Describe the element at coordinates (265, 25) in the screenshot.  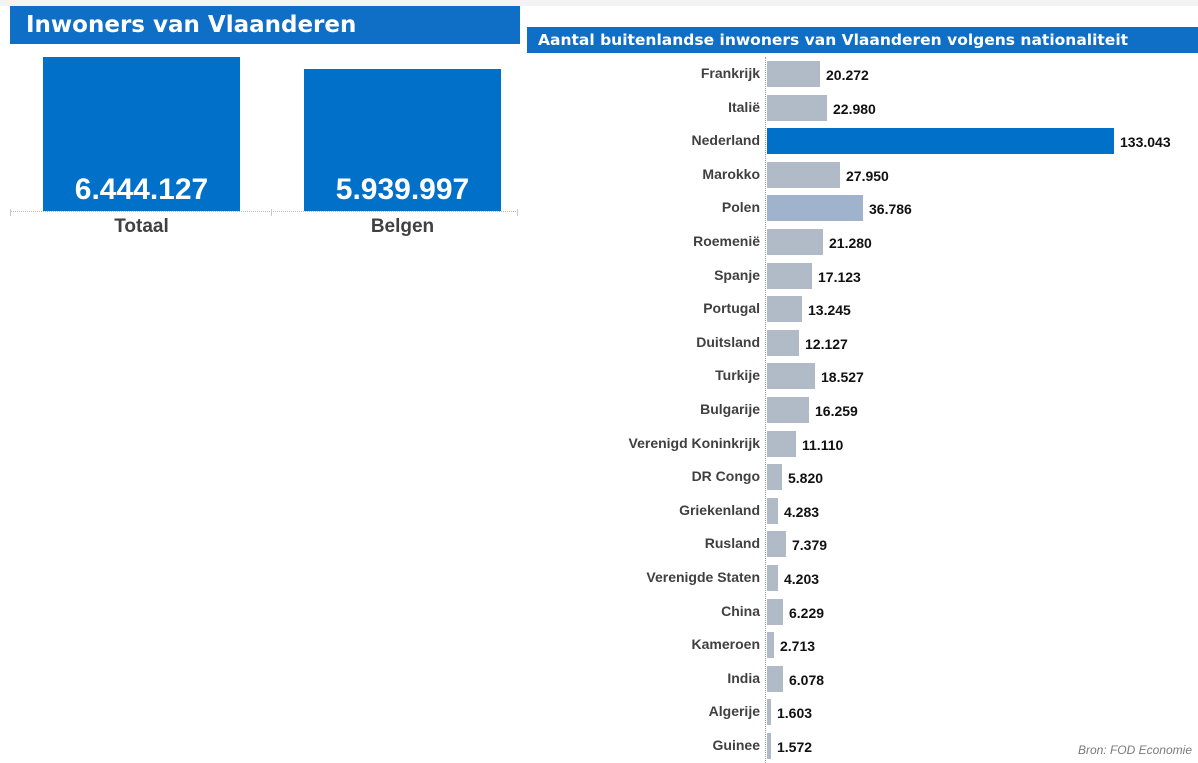
I see `left-panel-title: Inwoners van Vlaanderen` at that location.